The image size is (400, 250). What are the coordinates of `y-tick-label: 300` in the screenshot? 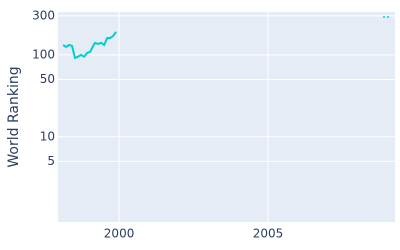 It's located at (43, 15).